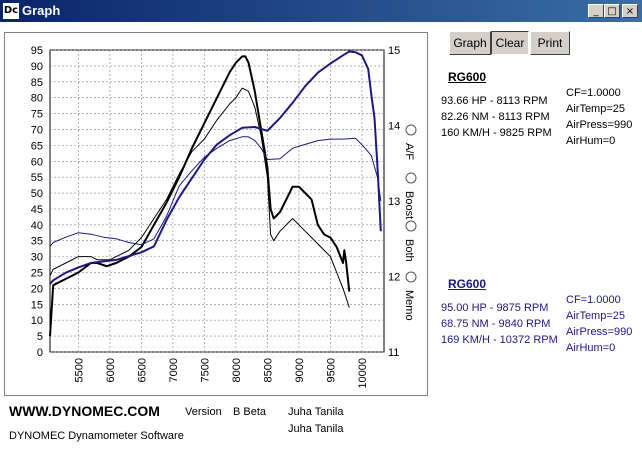  What do you see at coordinates (96, 436) in the screenshot?
I see `product-name: DYNOMEC Dynamometer Software` at bounding box center [96, 436].